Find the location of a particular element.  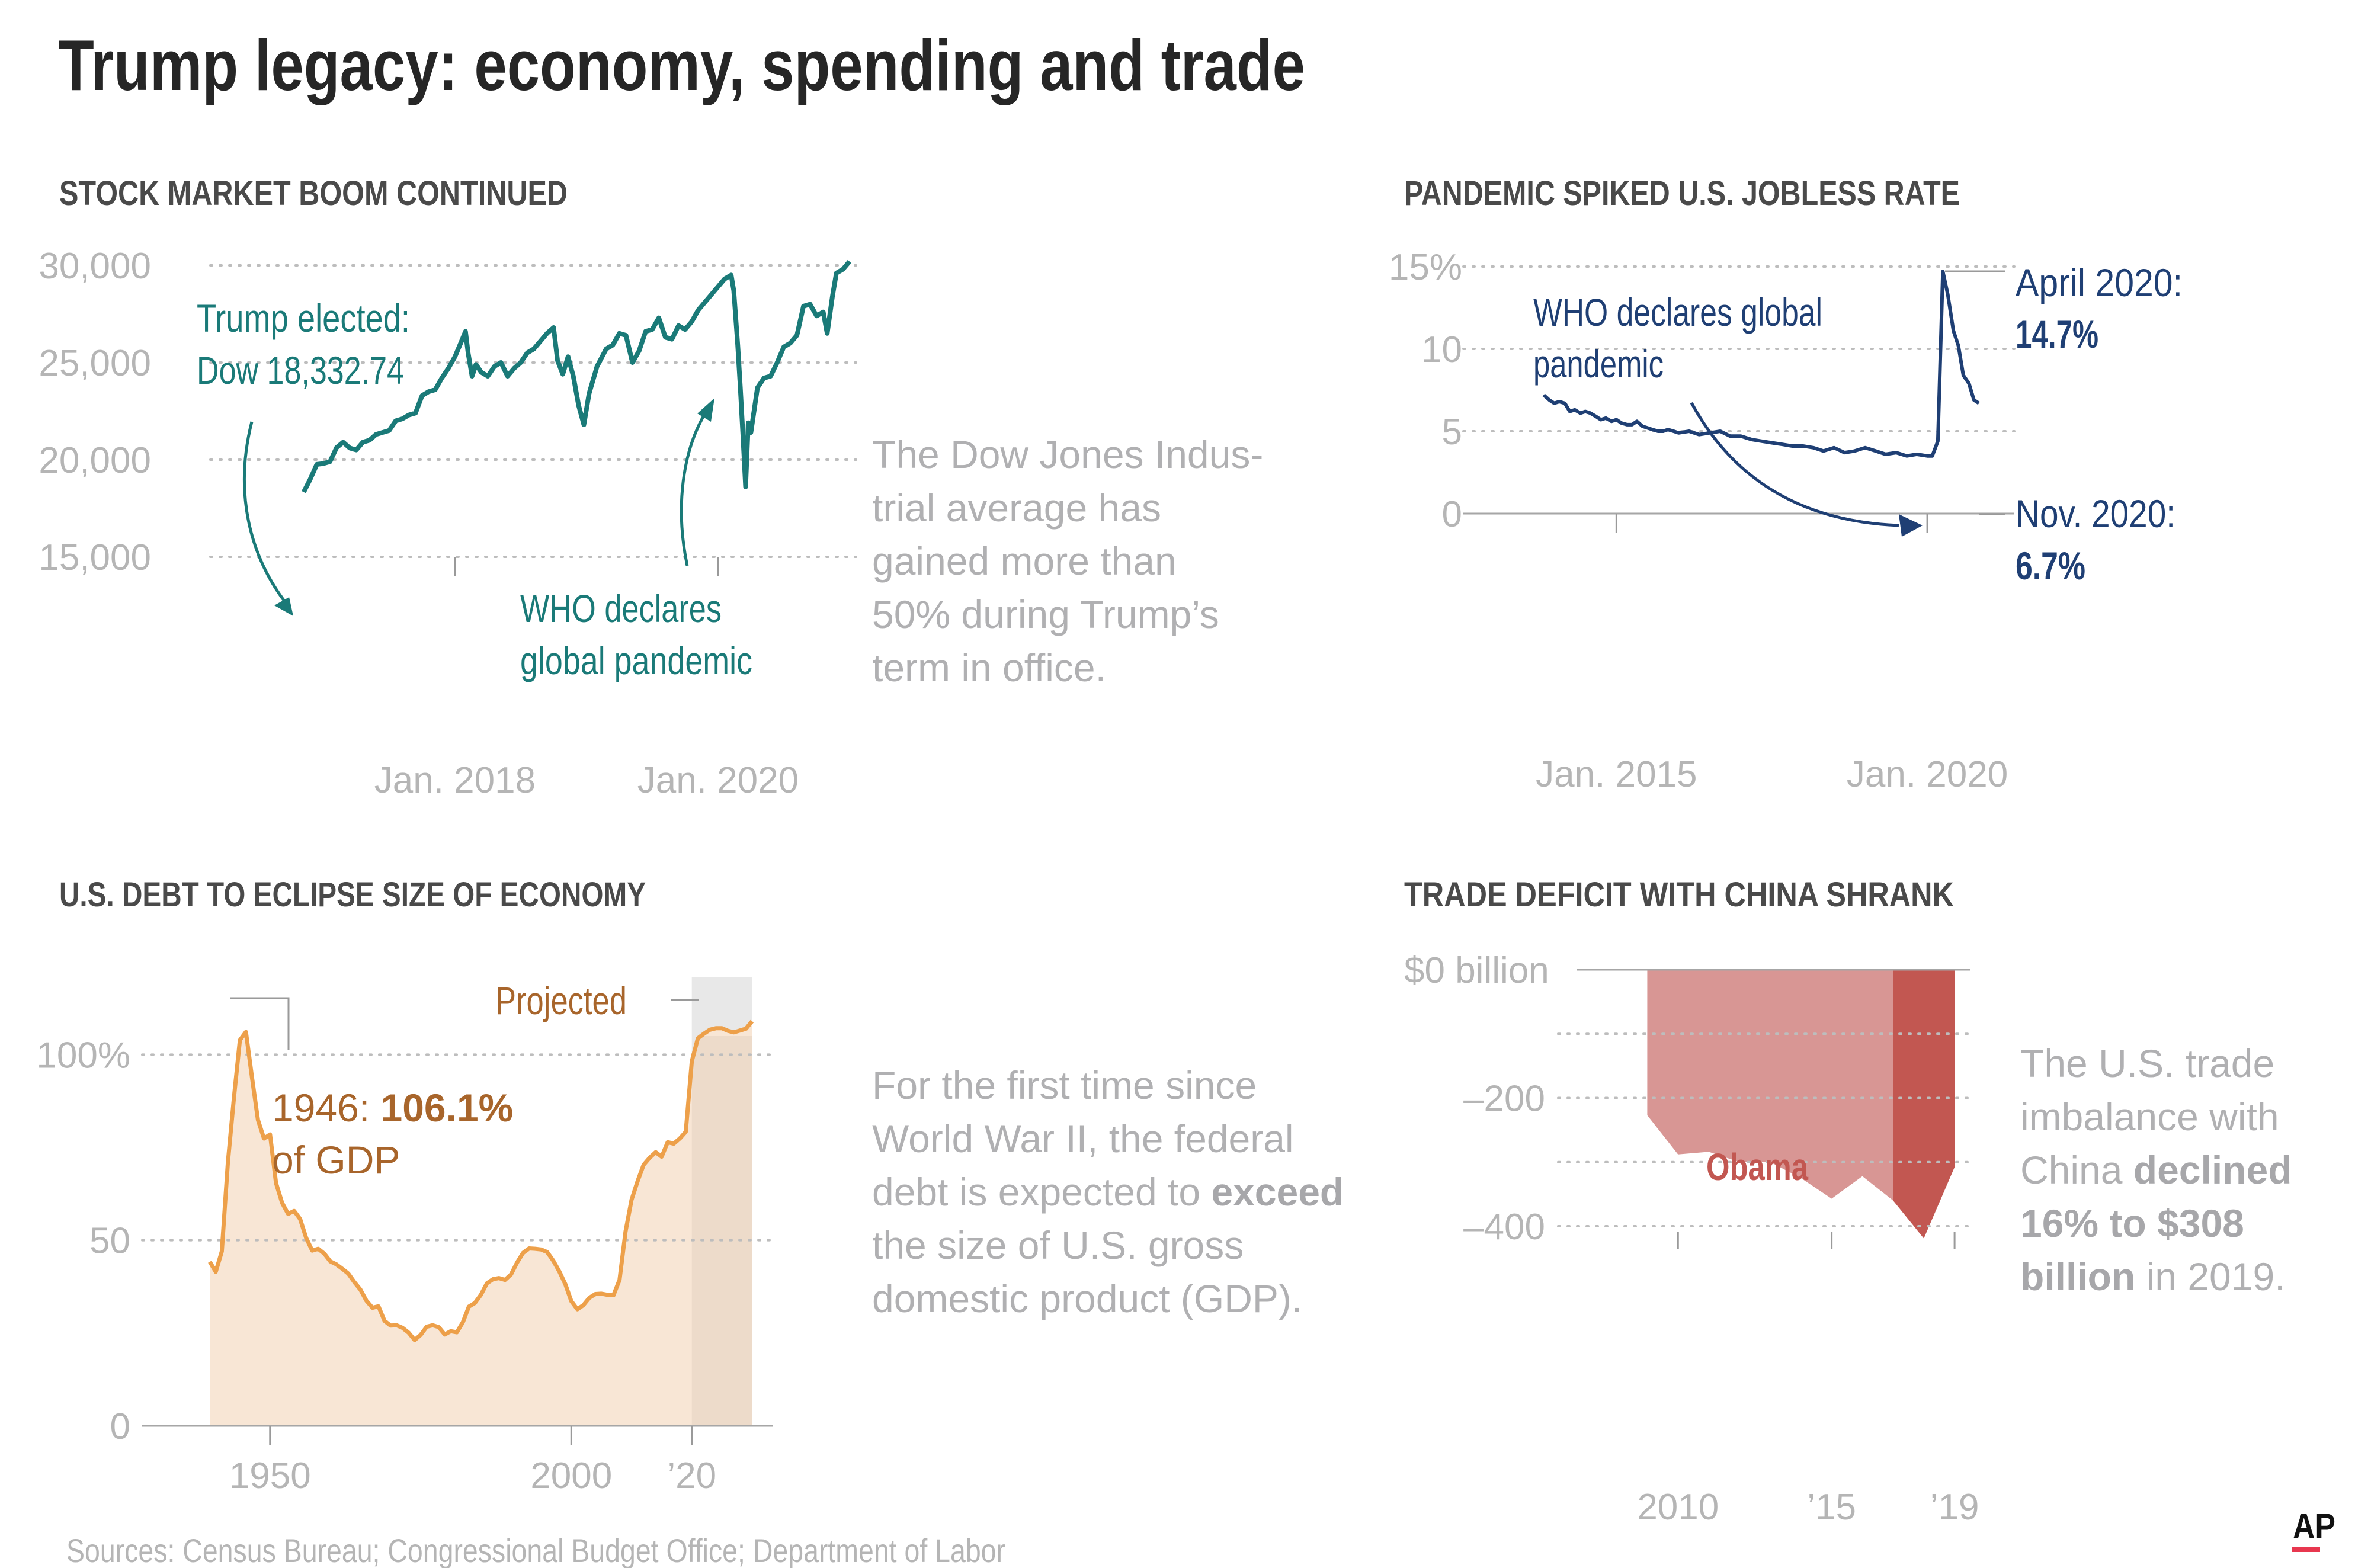

stock-series-line is located at coordinates (576, 376).